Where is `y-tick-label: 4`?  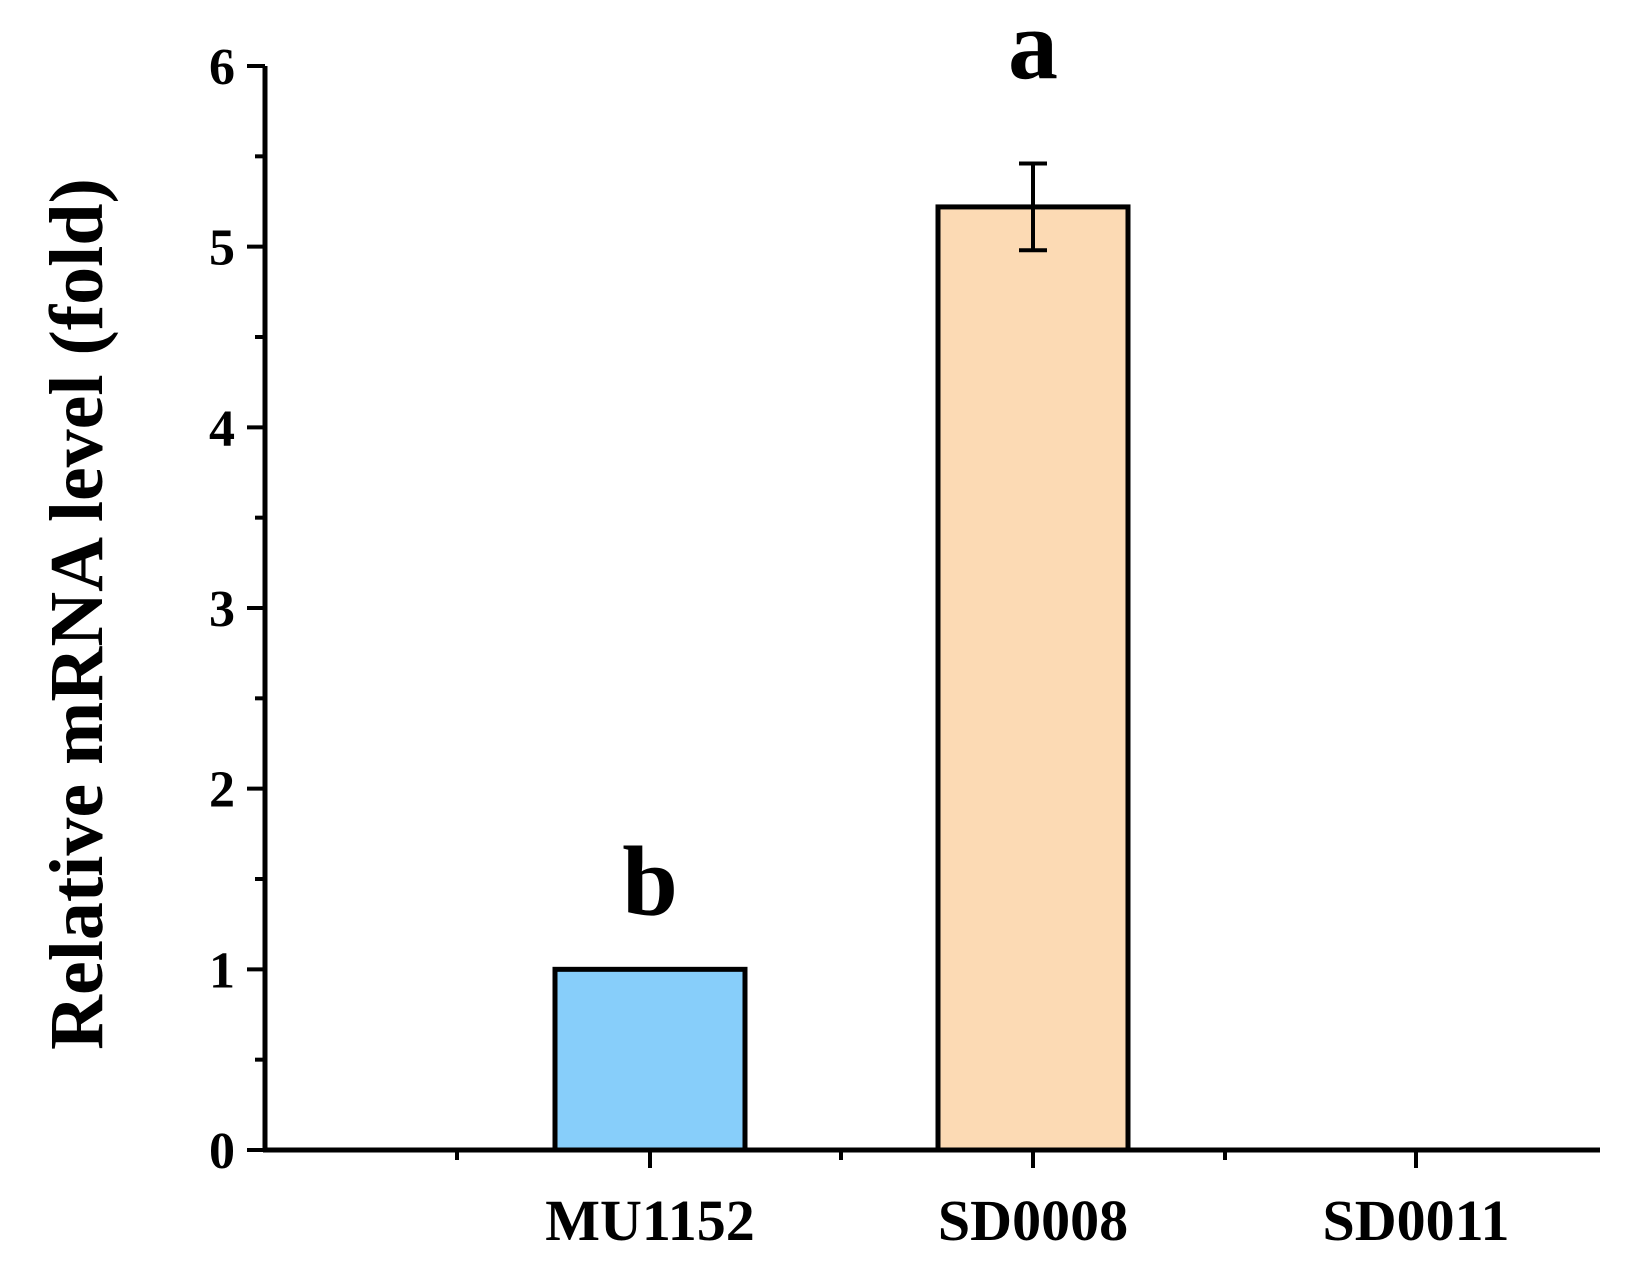
y-tick-label: 4 is located at coordinates (222, 428).